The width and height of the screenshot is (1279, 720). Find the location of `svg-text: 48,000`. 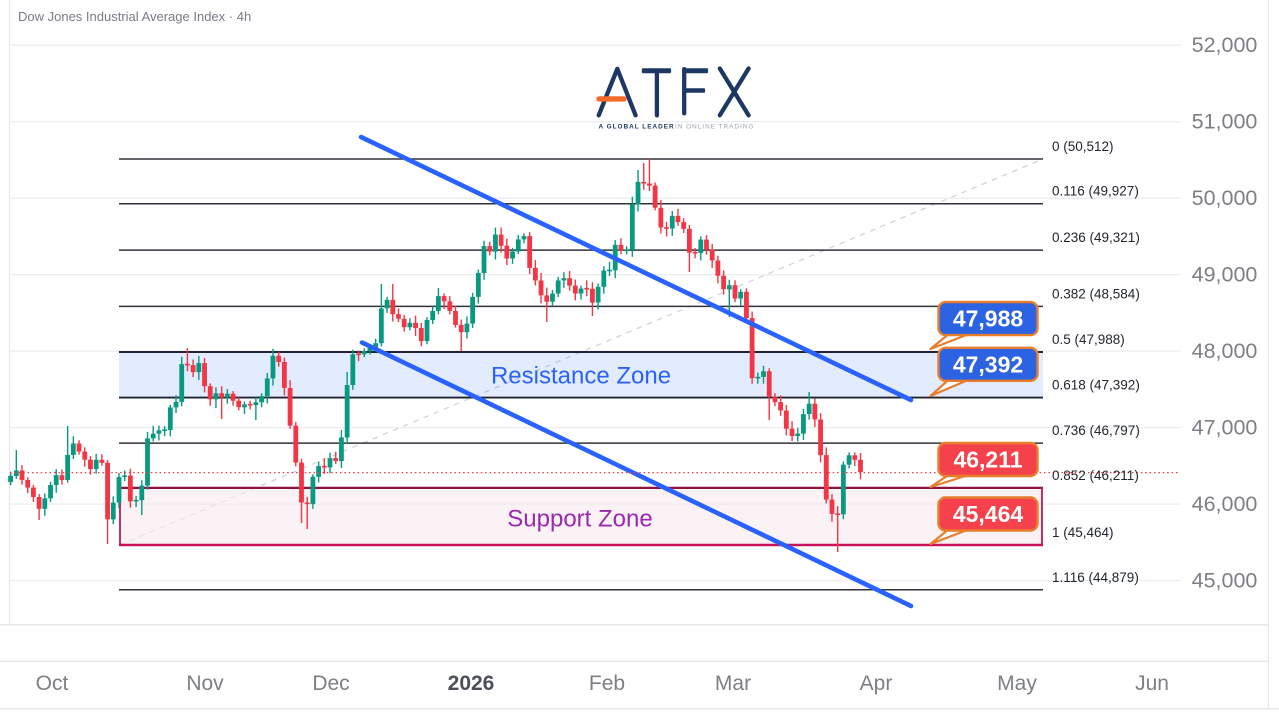

svg-text: 48,000 is located at coordinates (1225, 351).